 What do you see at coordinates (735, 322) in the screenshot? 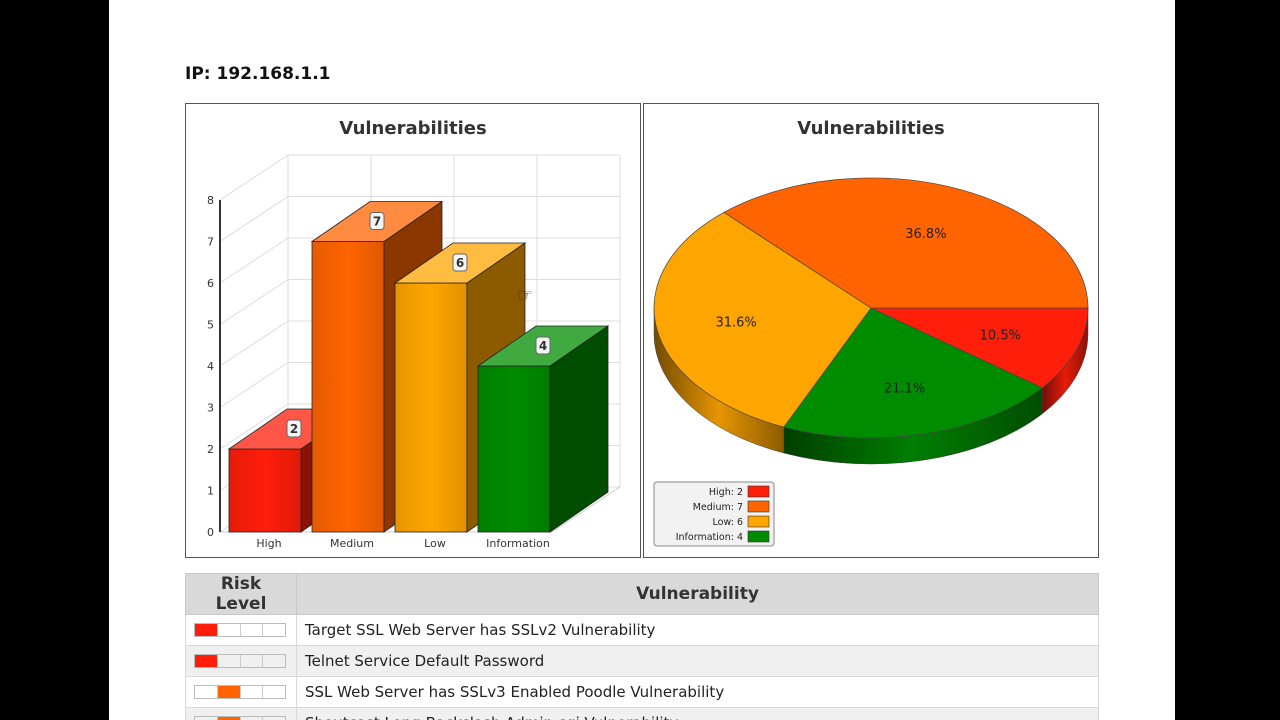
I see `pie-percent-label: 31.6%` at bounding box center [735, 322].